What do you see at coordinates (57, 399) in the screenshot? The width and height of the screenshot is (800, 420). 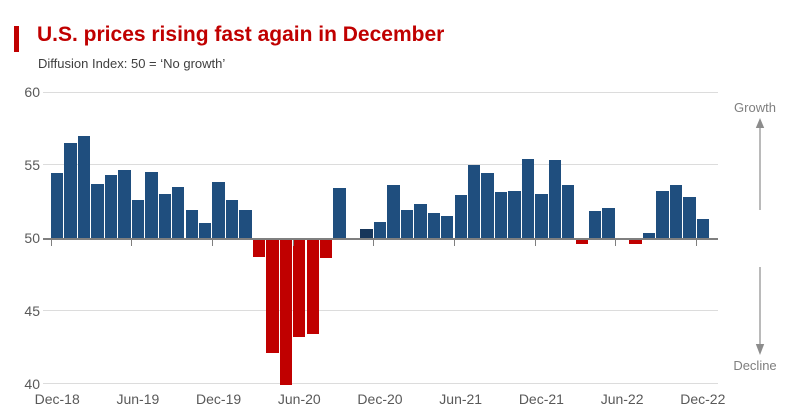 I see `x-axis-label-Dec-18: Dec-18` at bounding box center [57, 399].